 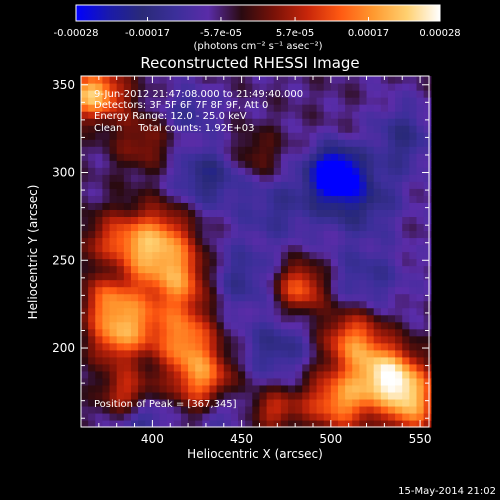 I want to click on x-axis-label: Heliocentric X (arcsec), so click(x=255, y=454).